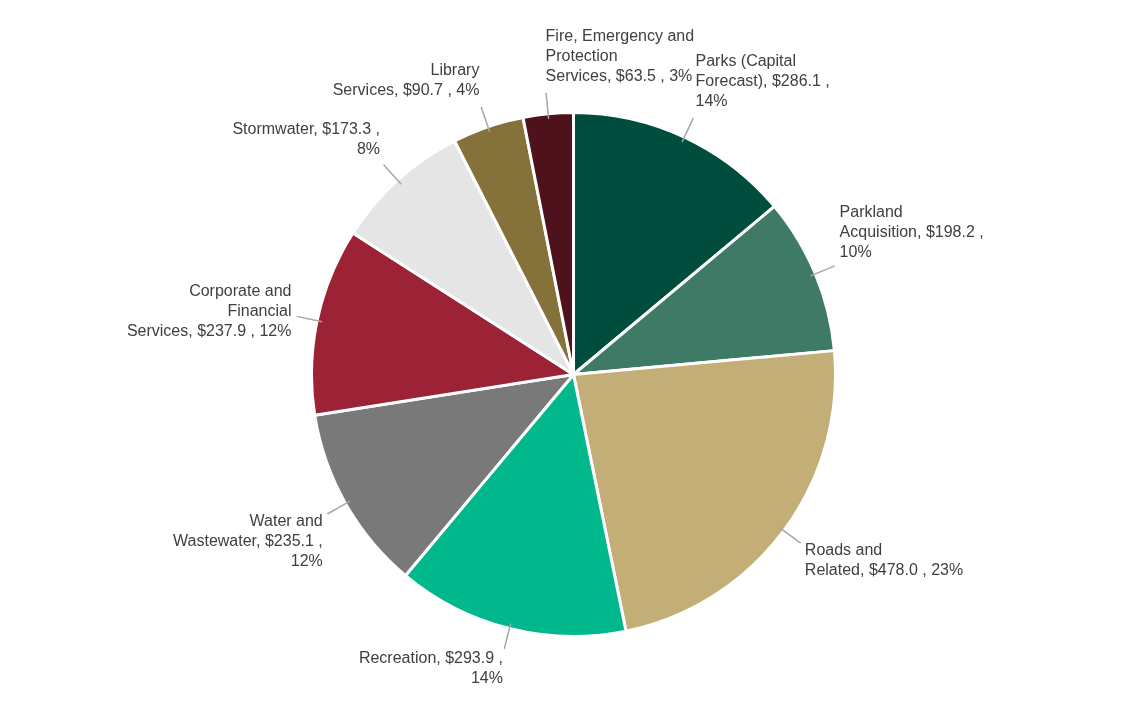 Image resolution: width=1146 pixels, height=719 pixels. Describe the element at coordinates (430, 667) in the screenshot. I see `slice-label: Recreation, $293.9 , 14%` at that location.